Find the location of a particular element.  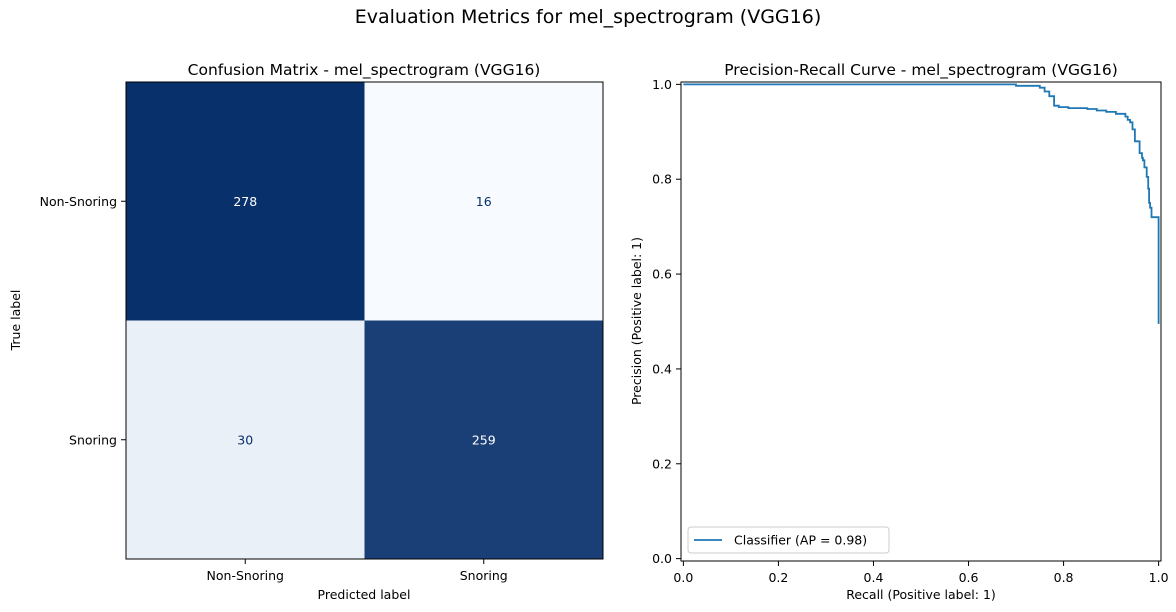

y-tick-label: 0.8 is located at coordinates (662, 179).